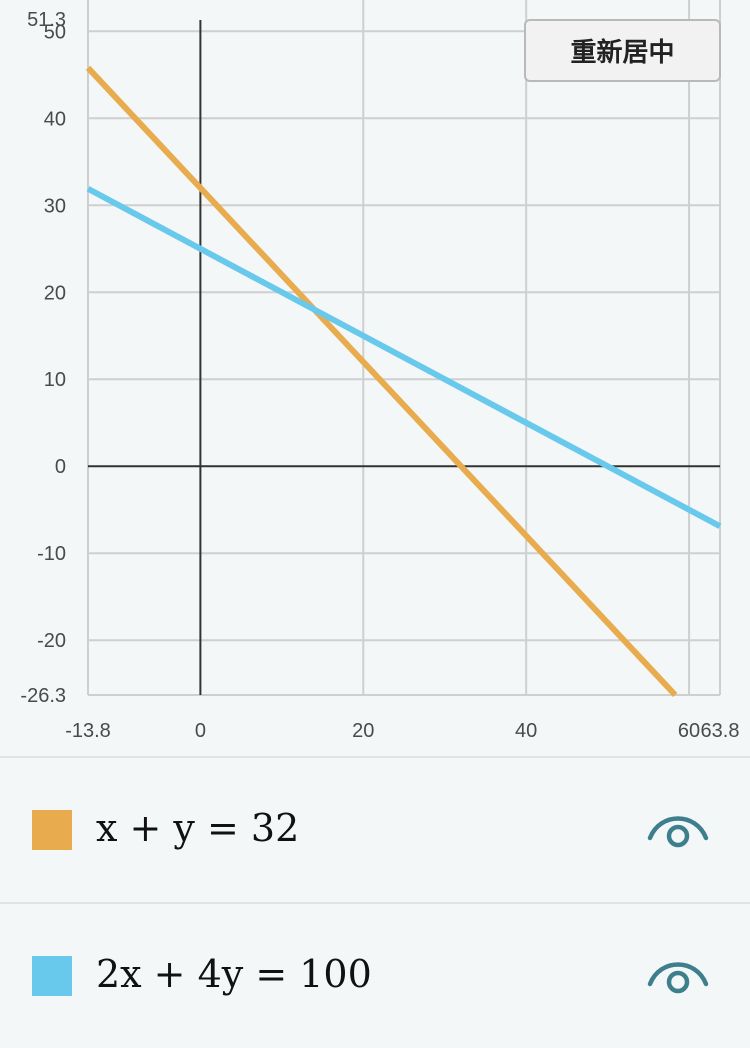  I want to click on y-tick-label: 30, so click(55, 206).